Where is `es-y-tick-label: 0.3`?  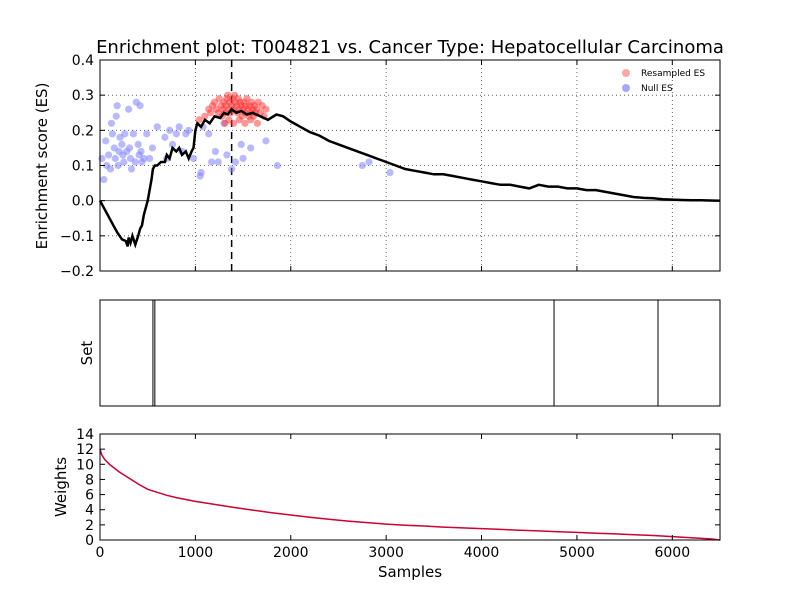 es-y-tick-label: 0.3 is located at coordinates (83, 96).